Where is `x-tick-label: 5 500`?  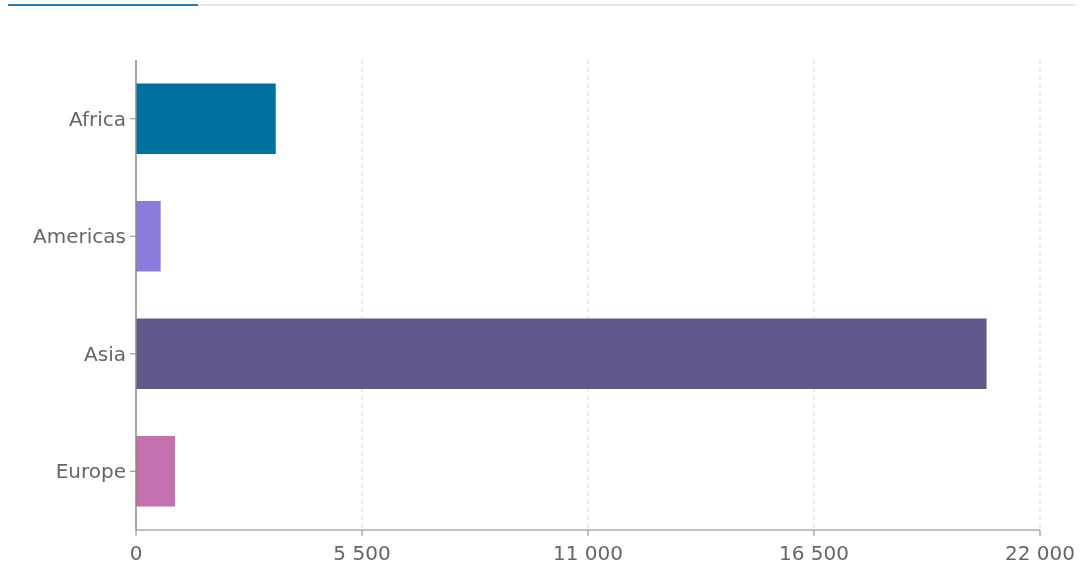
x-tick-label: 5 500 is located at coordinates (362, 553).